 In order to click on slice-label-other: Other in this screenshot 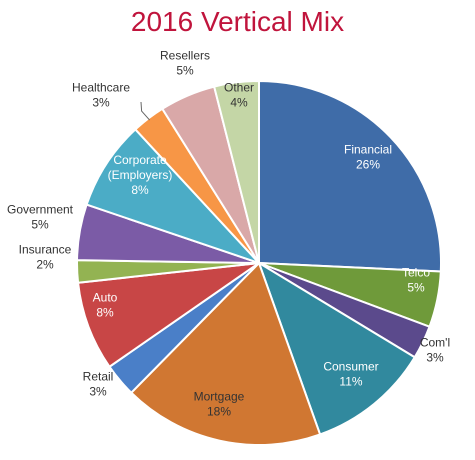, I will do `click(239, 88)`.